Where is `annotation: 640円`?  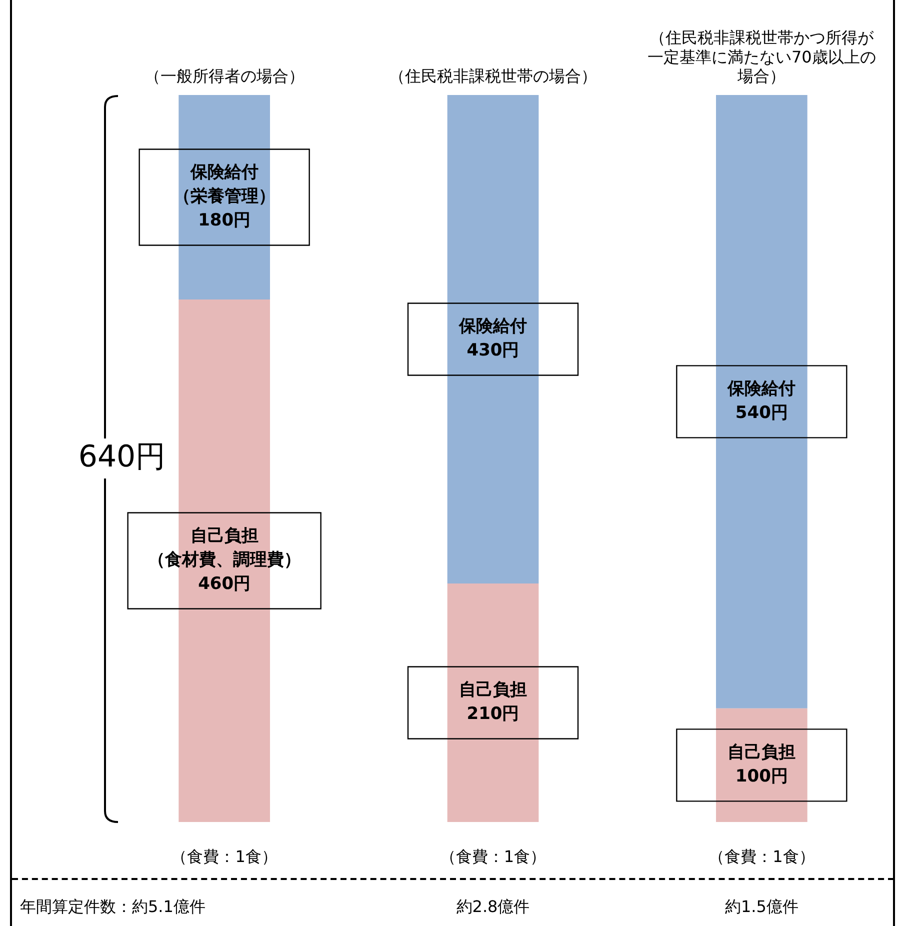 annotation: 640円 is located at coordinates (122, 456).